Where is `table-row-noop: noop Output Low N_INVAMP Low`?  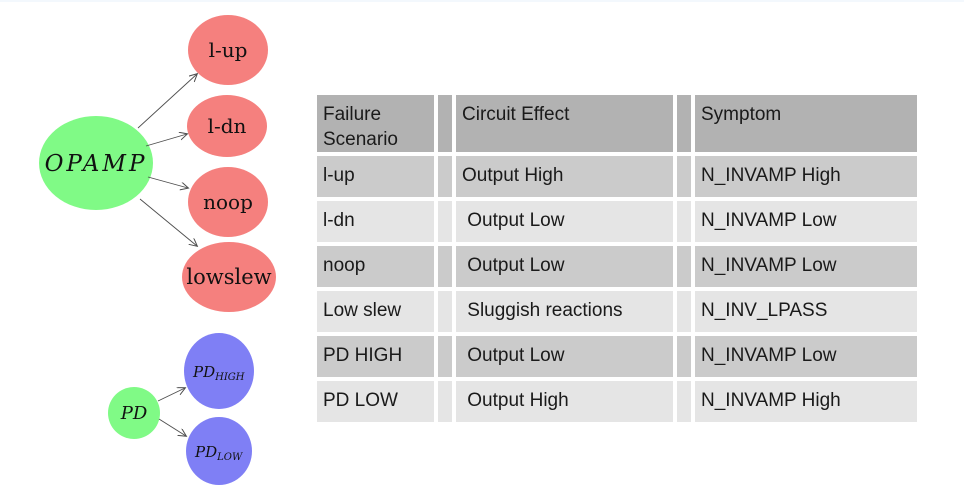
table-row-noop: noop Output Low N_INVAMP Low is located at coordinates (617, 267).